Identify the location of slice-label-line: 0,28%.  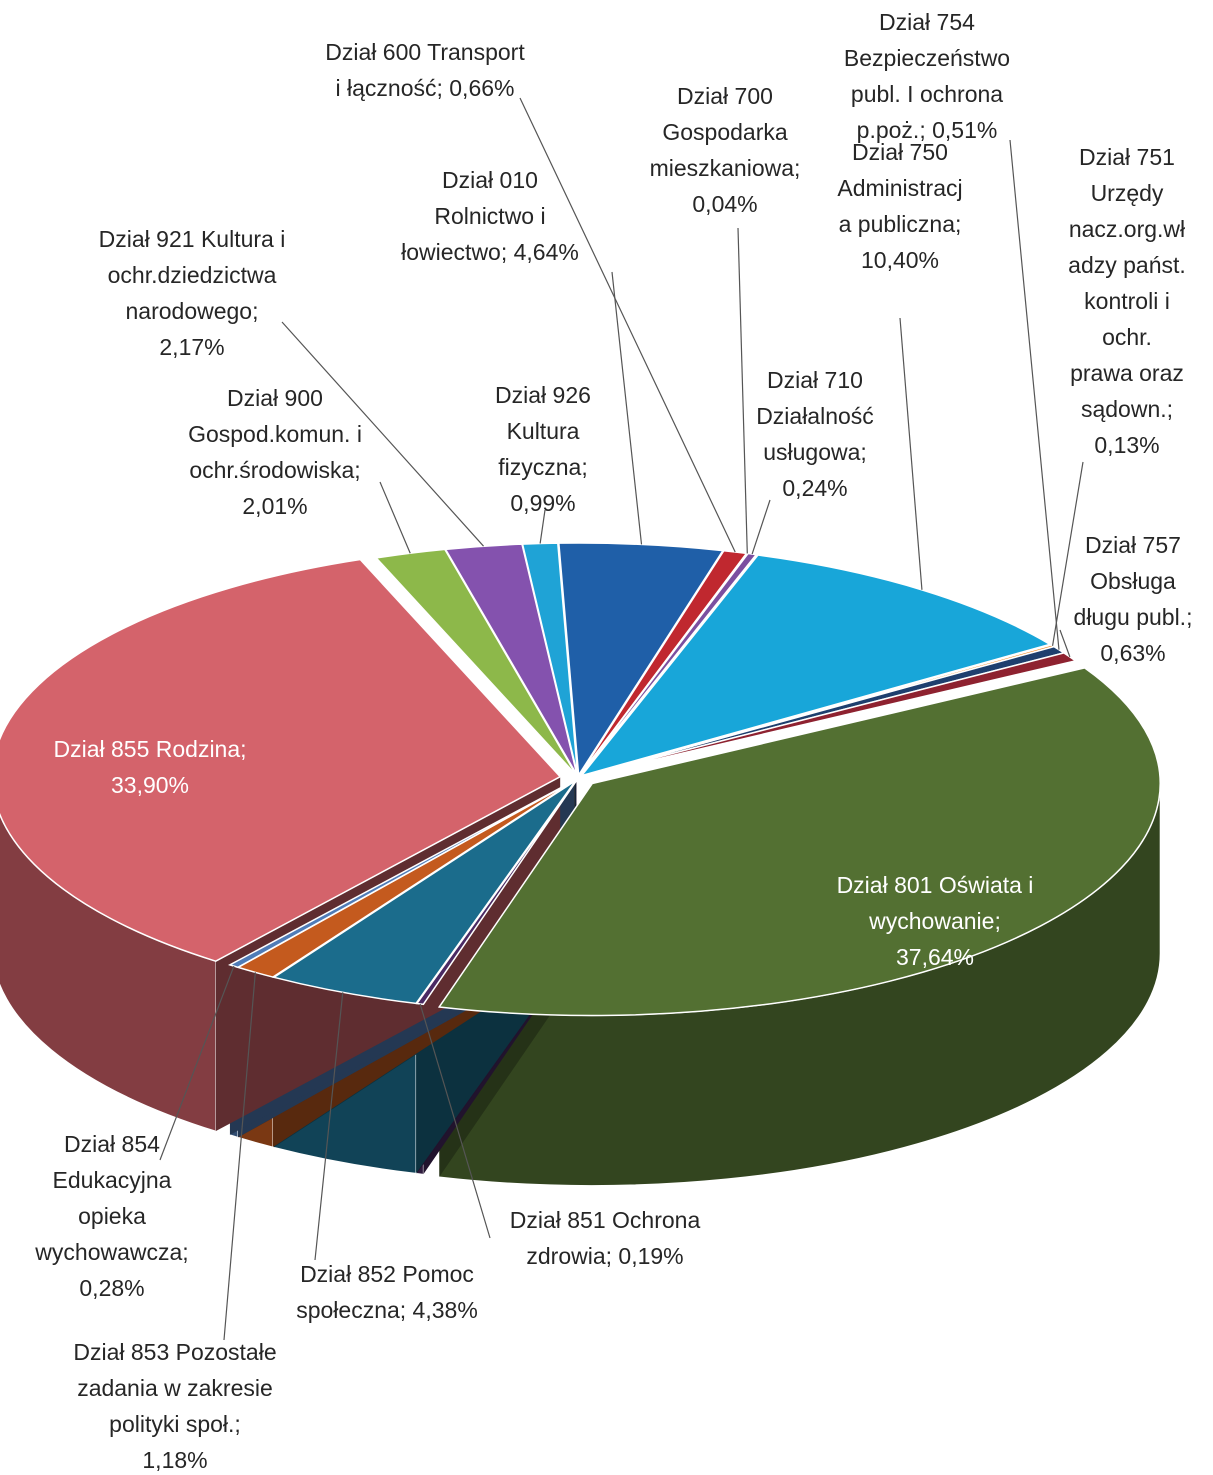
(111, 1288).